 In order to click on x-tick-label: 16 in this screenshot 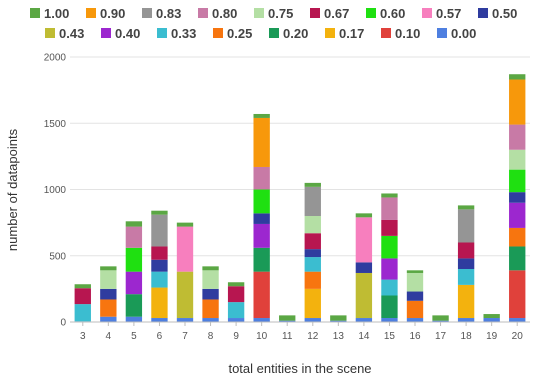, I will do `click(415, 336)`.